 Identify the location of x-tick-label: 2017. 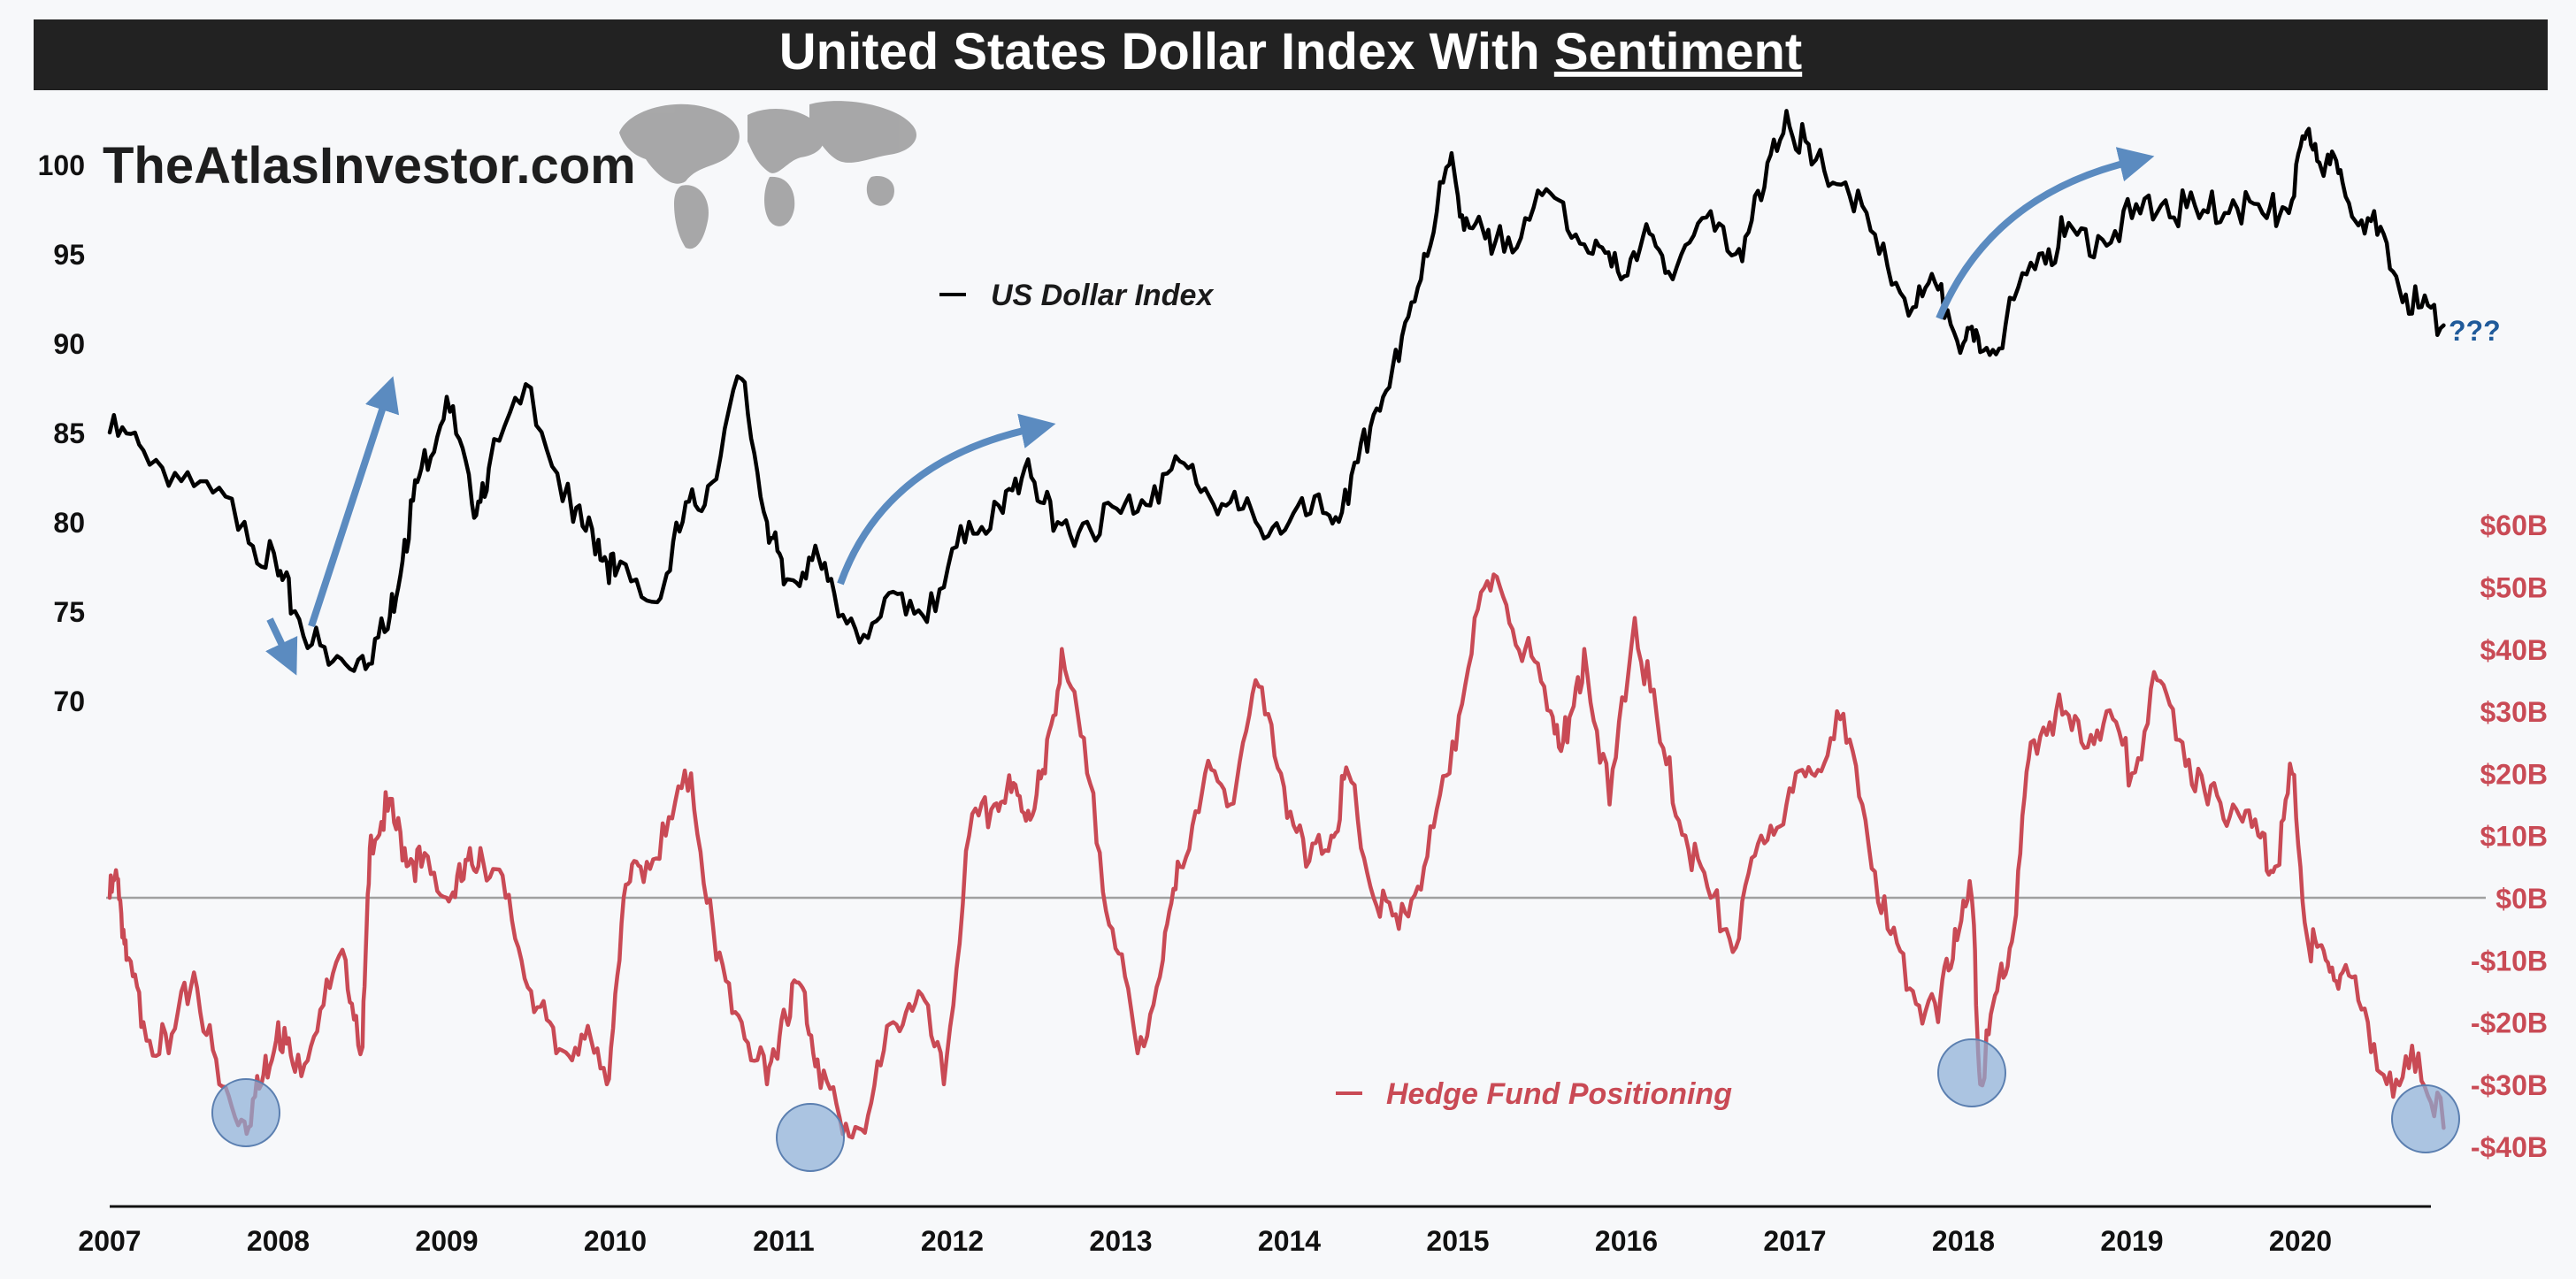
(1794, 1241).